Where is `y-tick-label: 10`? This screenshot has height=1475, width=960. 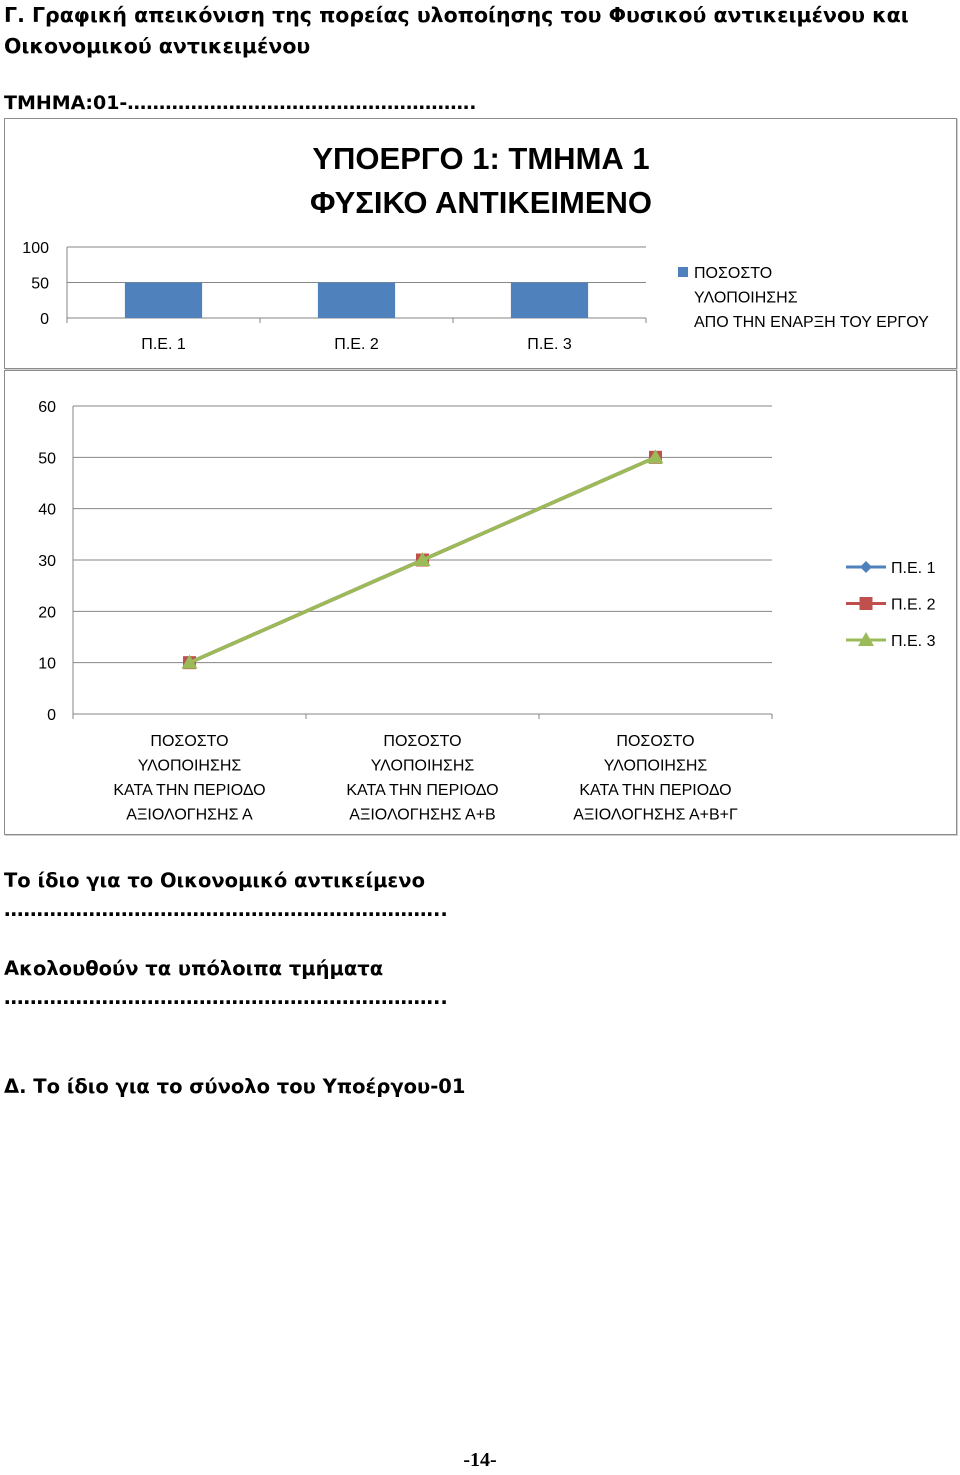
y-tick-label: 10 is located at coordinates (47, 664).